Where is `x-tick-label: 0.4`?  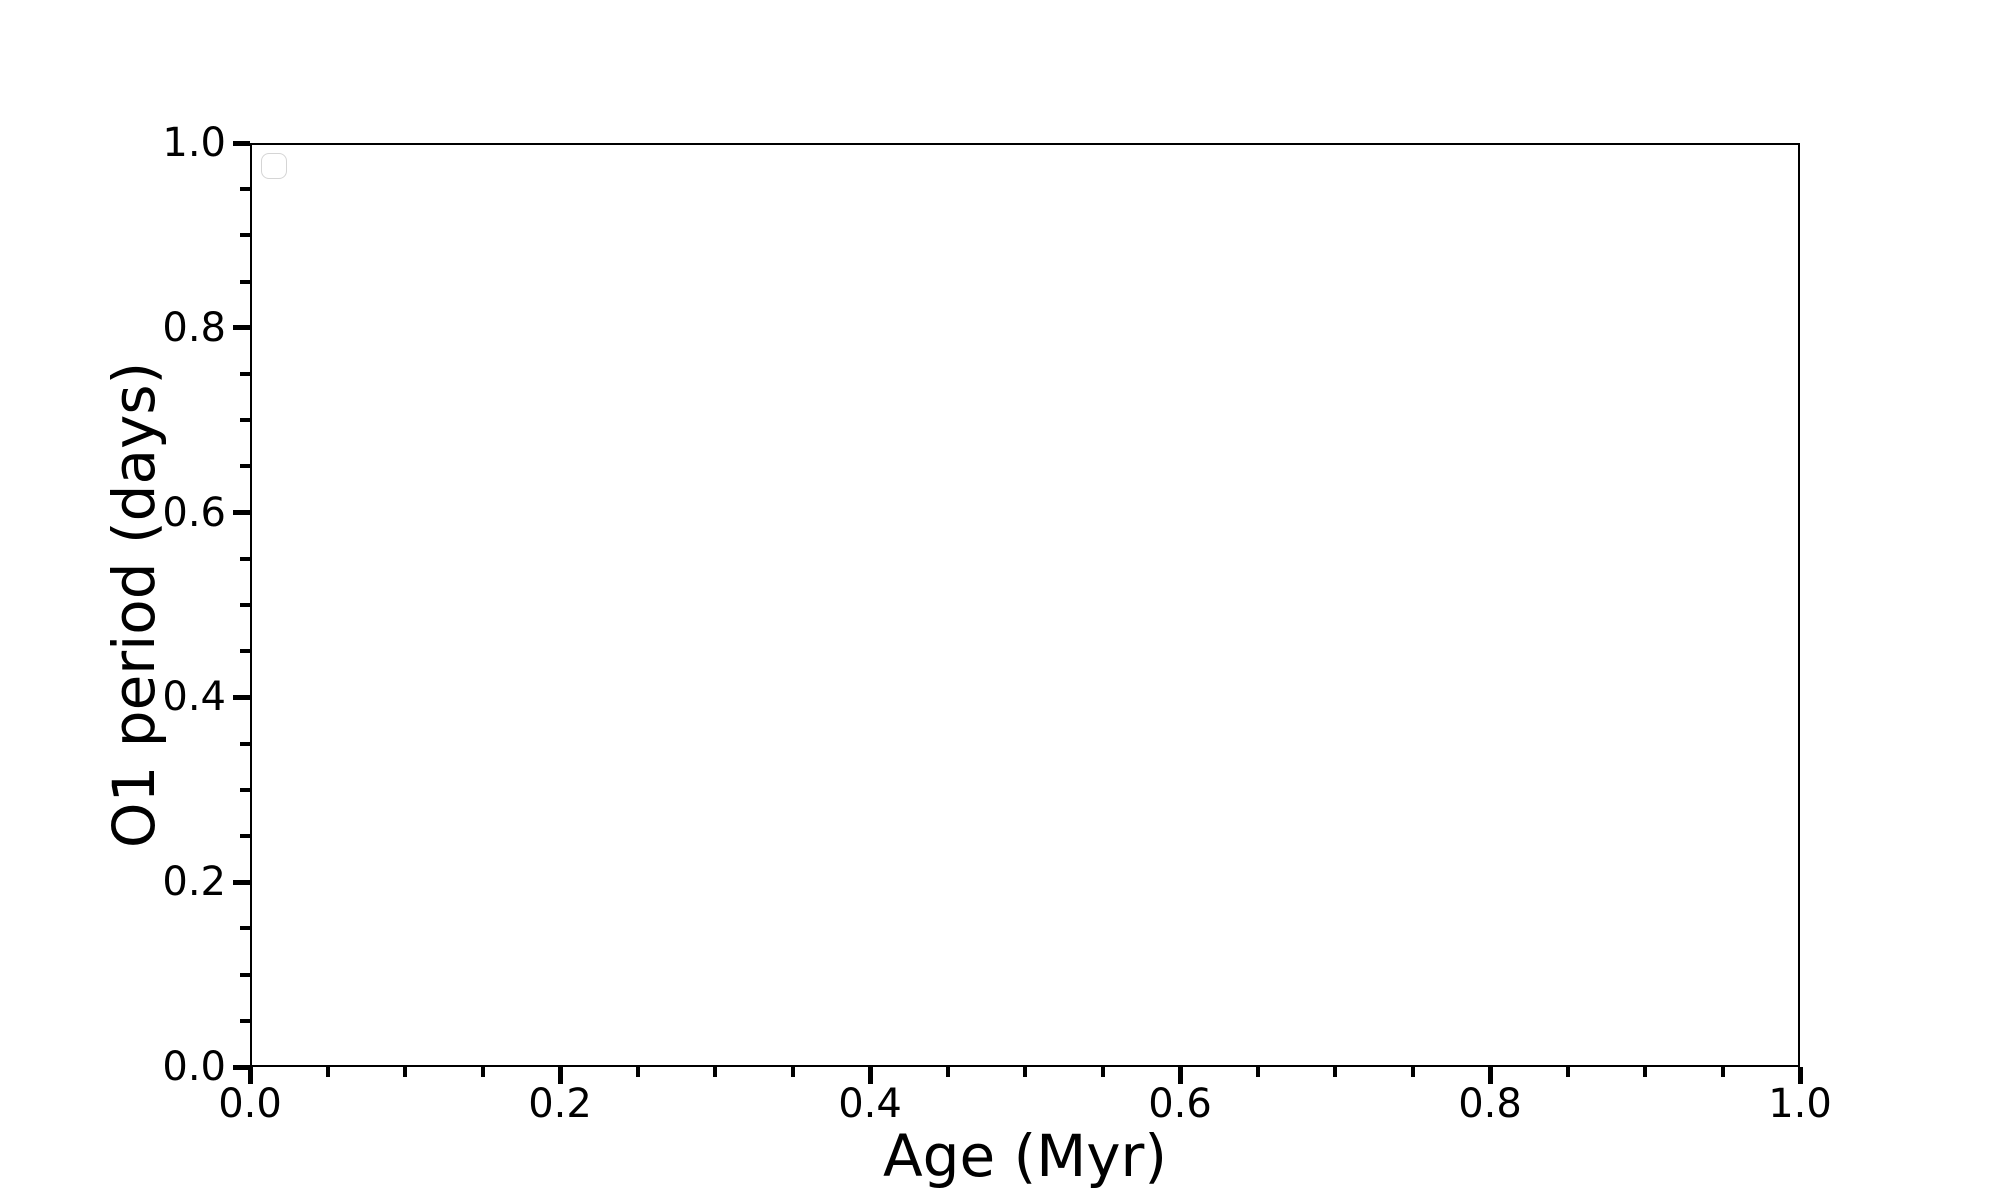
x-tick-label: 0.4 is located at coordinates (870, 1104).